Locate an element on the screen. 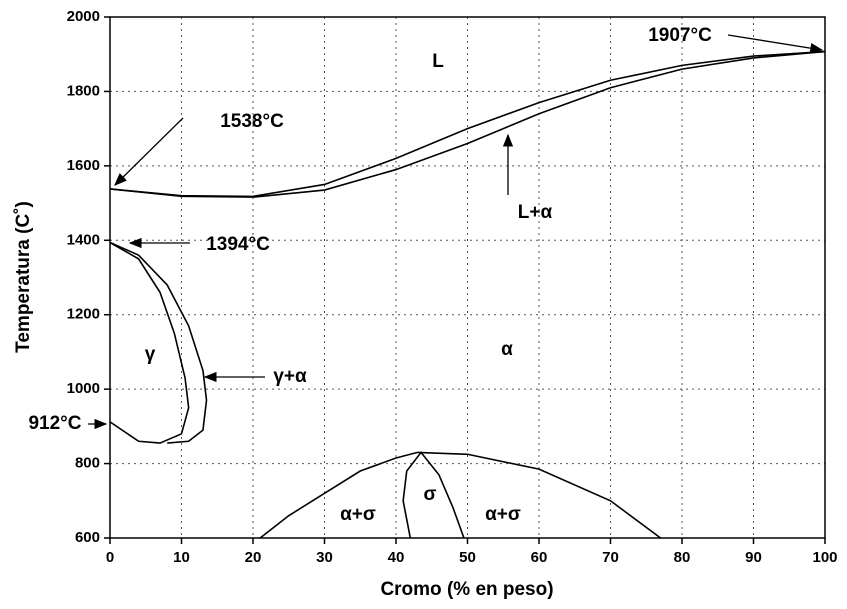 This screenshot has height=609, width=847. x-axis-label: Cromo (% en peso) is located at coordinates (466, 589).